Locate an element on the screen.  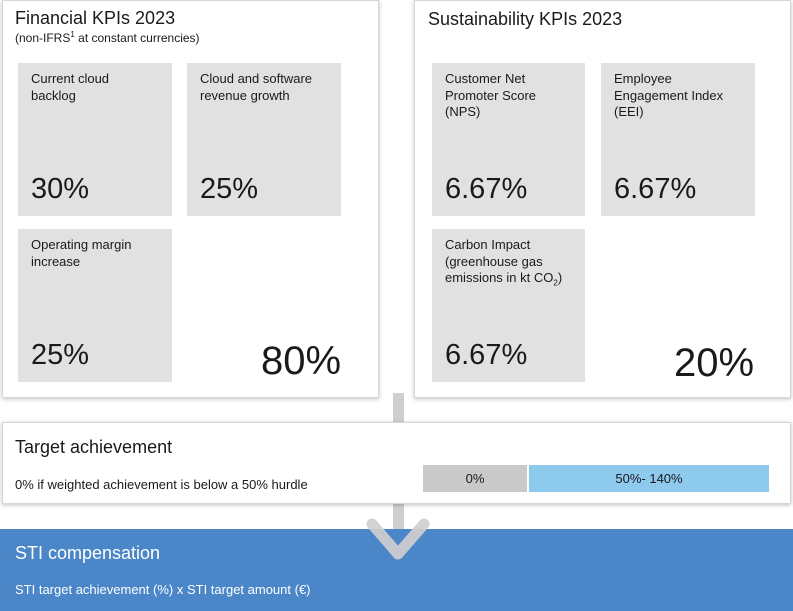
kpi-label-end: ) is located at coordinates (560, 277).